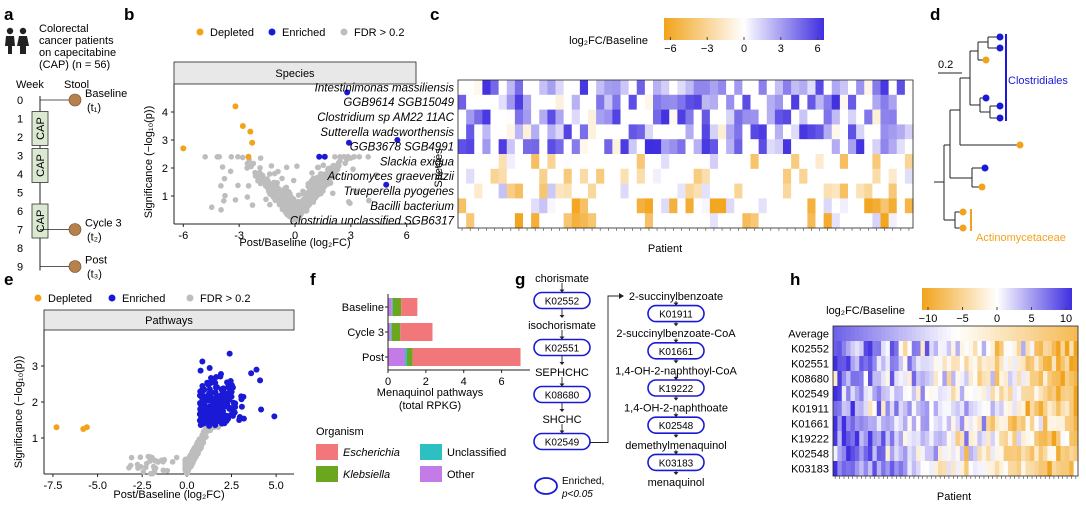 This screenshot has width=1086, height=512. I want to click on species-label: Trueperella pyogenes, so click(399, 192).